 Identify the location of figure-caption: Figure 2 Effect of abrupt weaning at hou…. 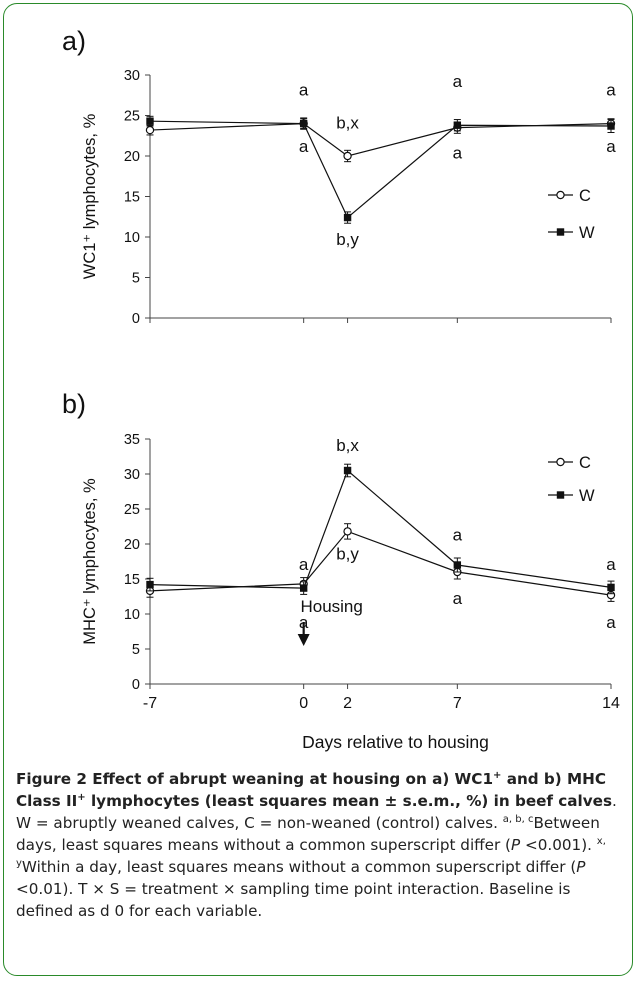
(316, 845).